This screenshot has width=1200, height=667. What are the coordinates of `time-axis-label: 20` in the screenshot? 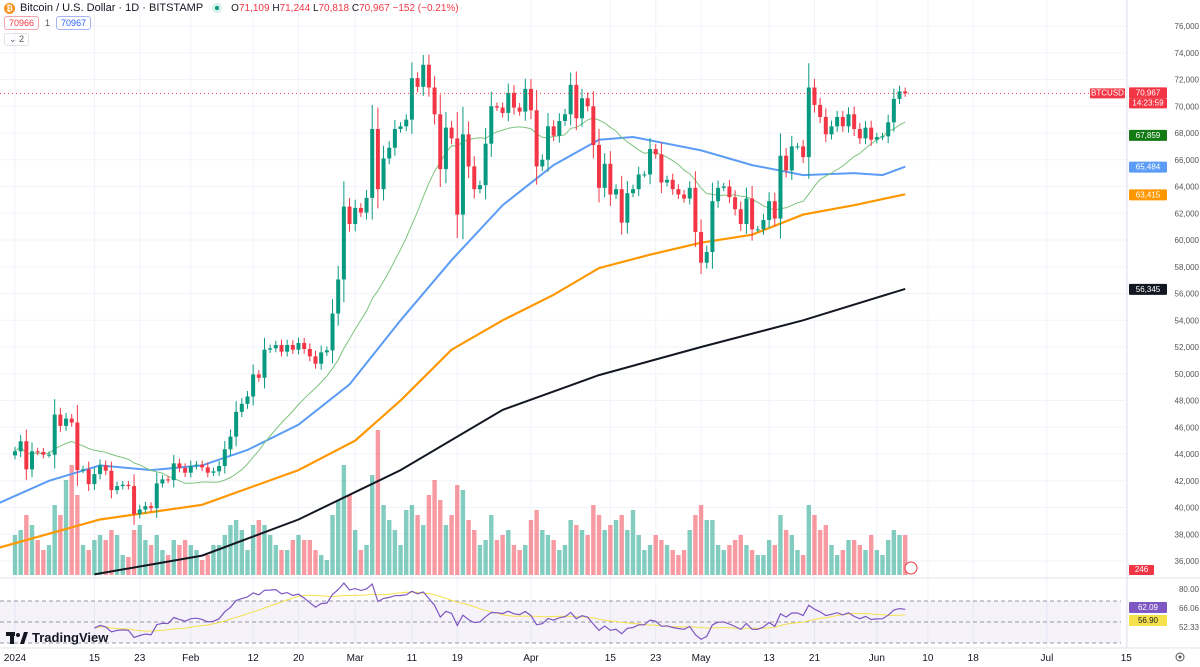 It's located at (299, 658).